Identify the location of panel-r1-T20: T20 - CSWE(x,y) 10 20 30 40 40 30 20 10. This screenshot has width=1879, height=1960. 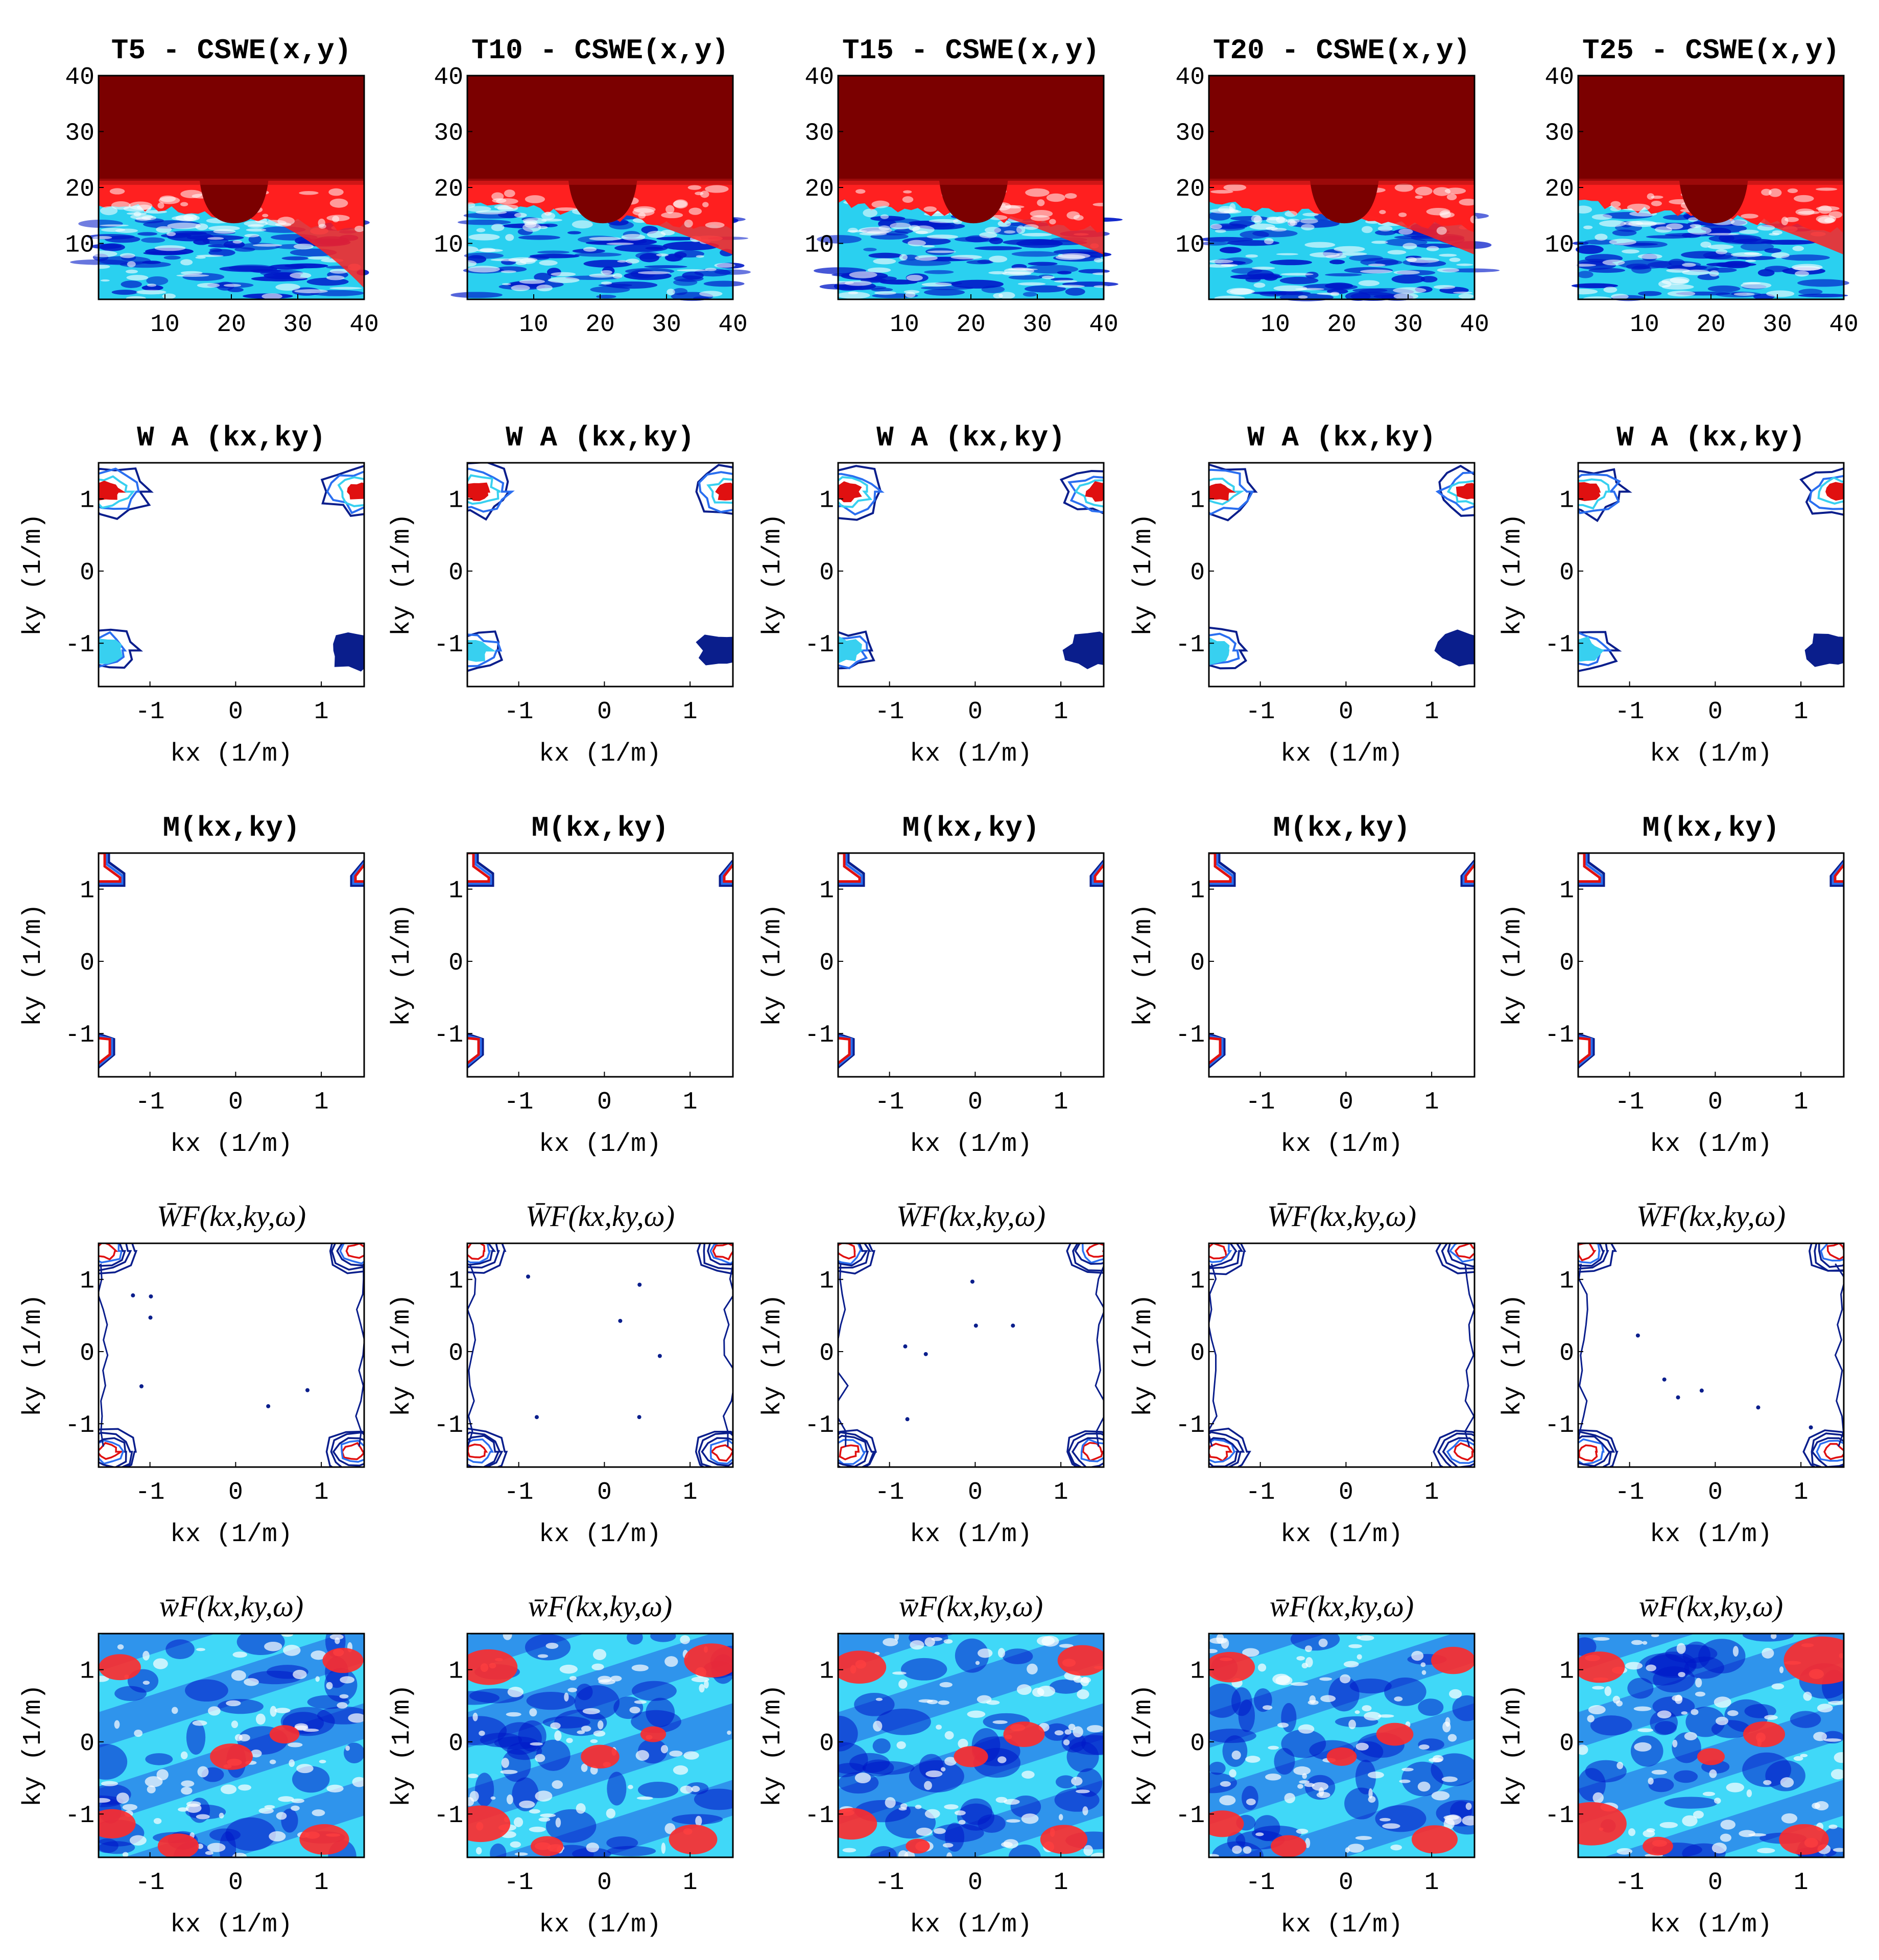
(1337, 187).